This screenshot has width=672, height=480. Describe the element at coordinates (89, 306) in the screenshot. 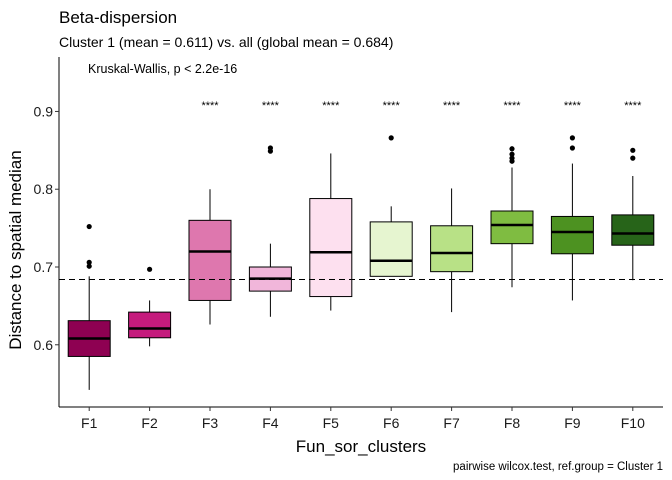

I see `box-F1` at that location.